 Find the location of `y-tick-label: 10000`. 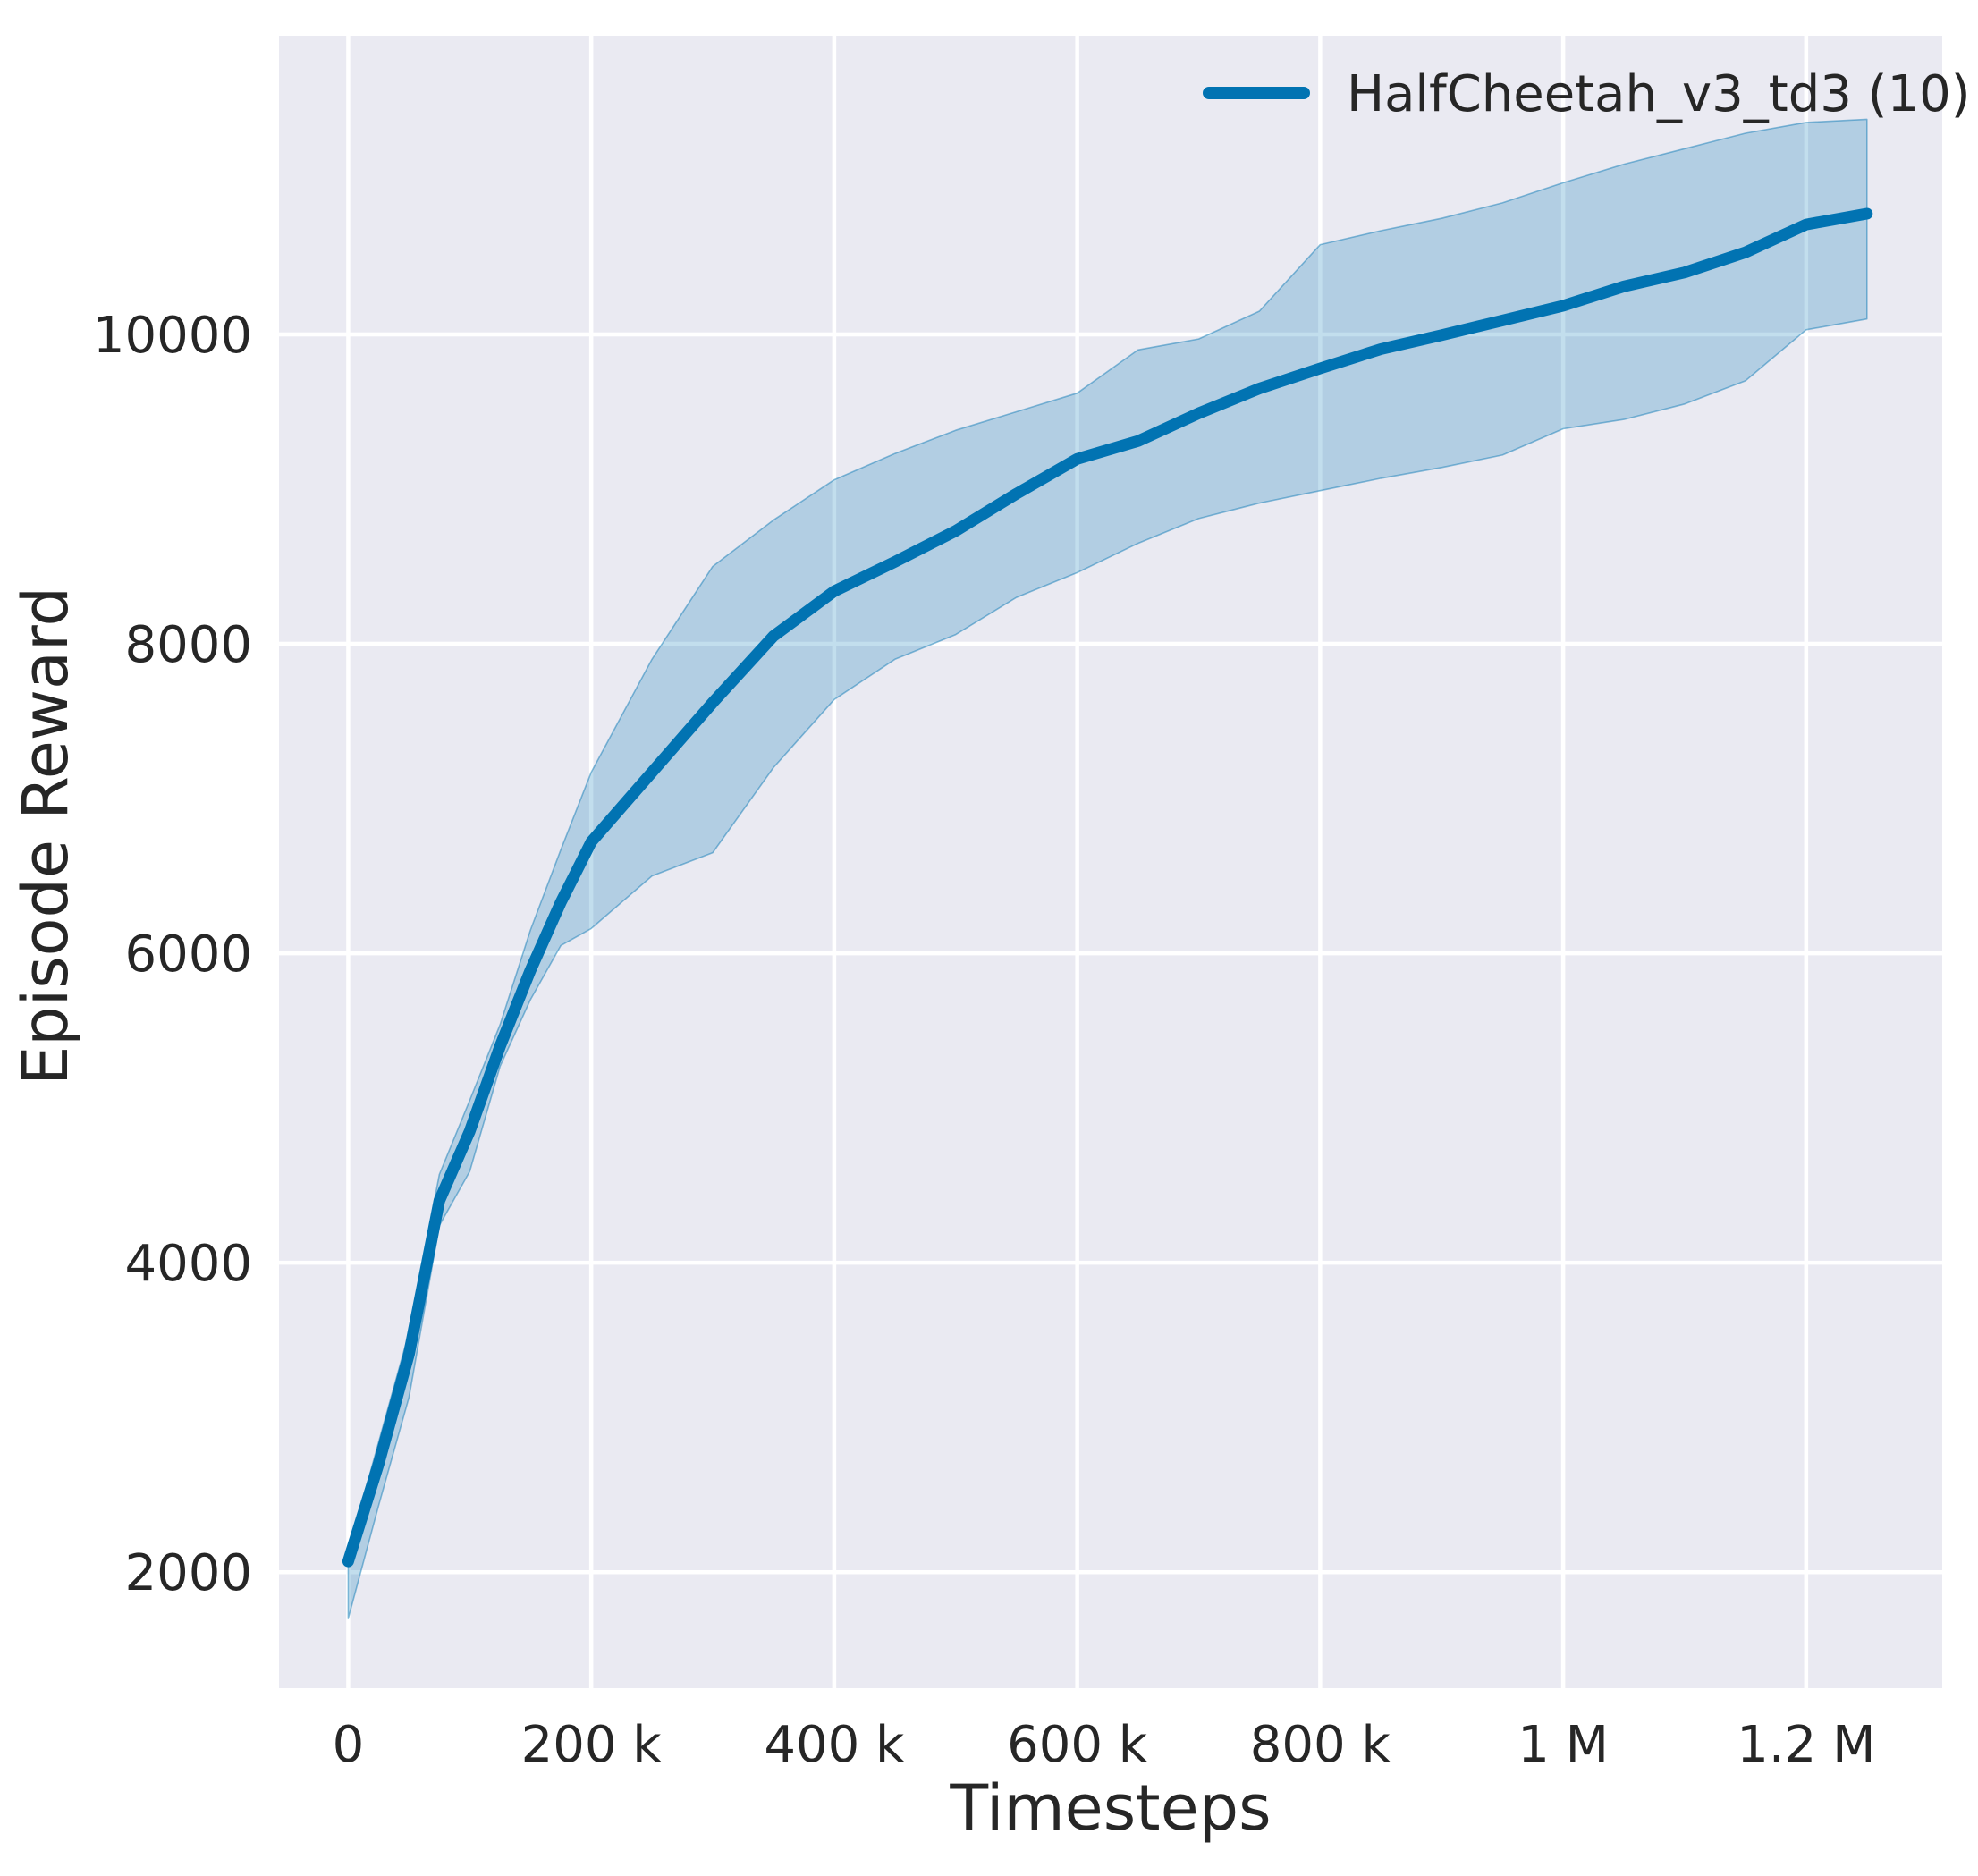

y-tick-label: 10000 is located at coordinates (172, 336).